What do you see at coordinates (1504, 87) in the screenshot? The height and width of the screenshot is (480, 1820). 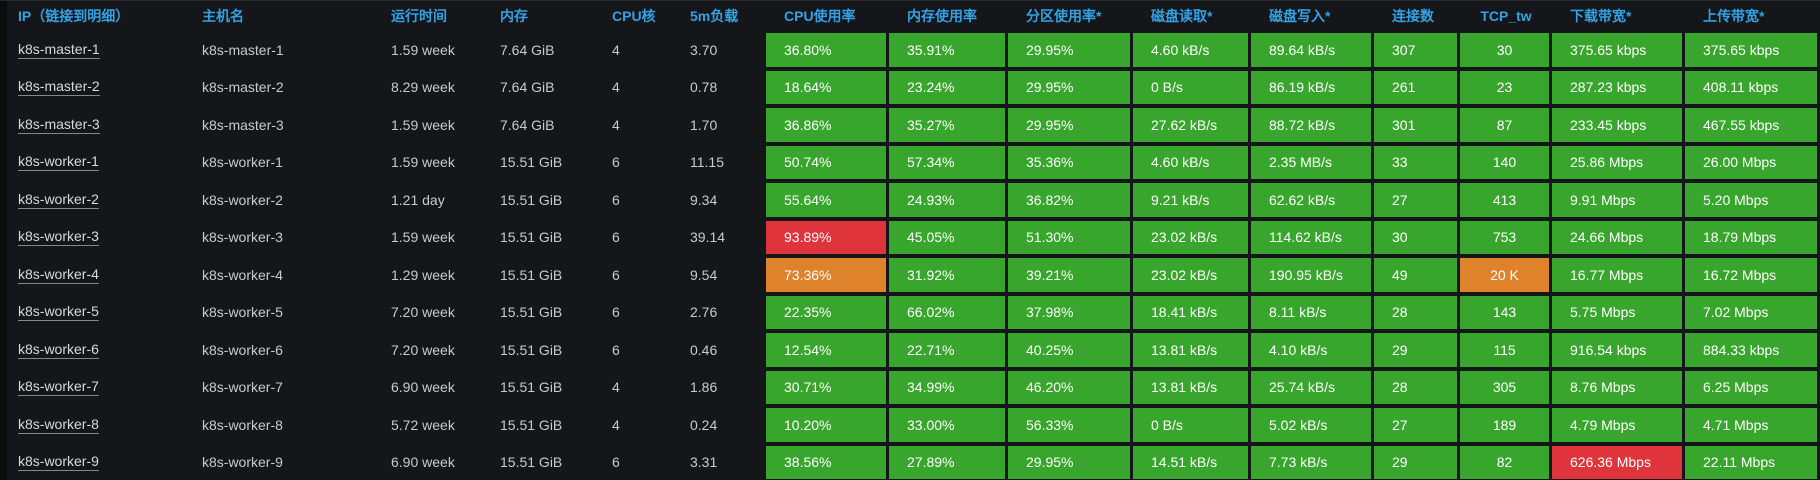 I see `cell-tcp_tw: 23` at bounding box center [1504, 87].